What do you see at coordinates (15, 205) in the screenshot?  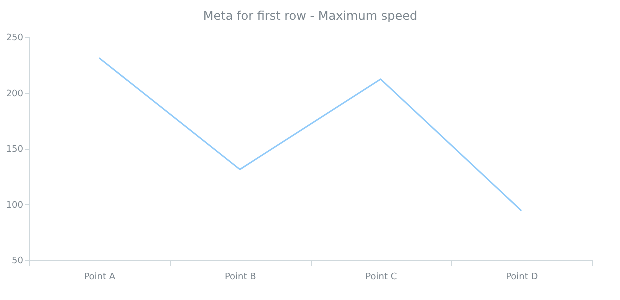 I see `y-tick-label: 100` at bounding box center [15, 205].